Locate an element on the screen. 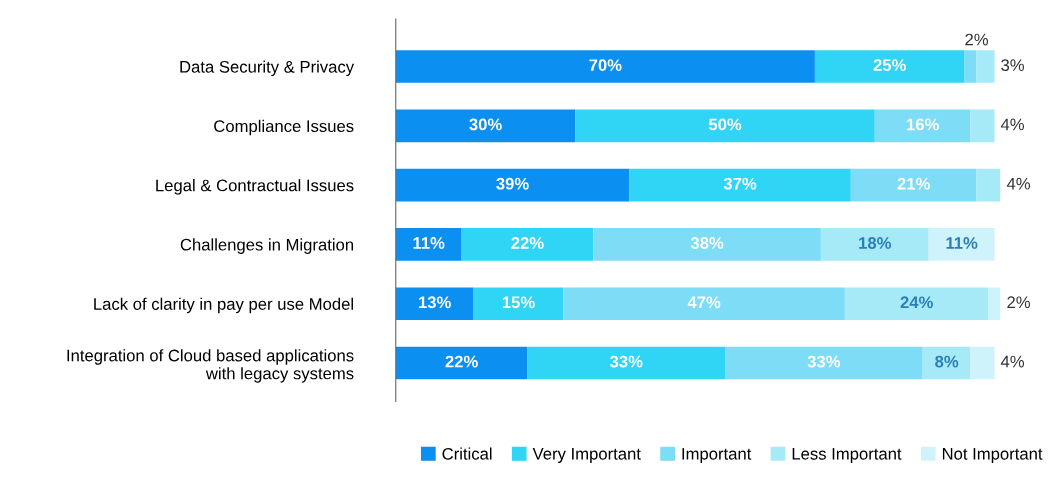 The image size is (1061, 478). data-label: 13% is located at coordinates (435, 302).